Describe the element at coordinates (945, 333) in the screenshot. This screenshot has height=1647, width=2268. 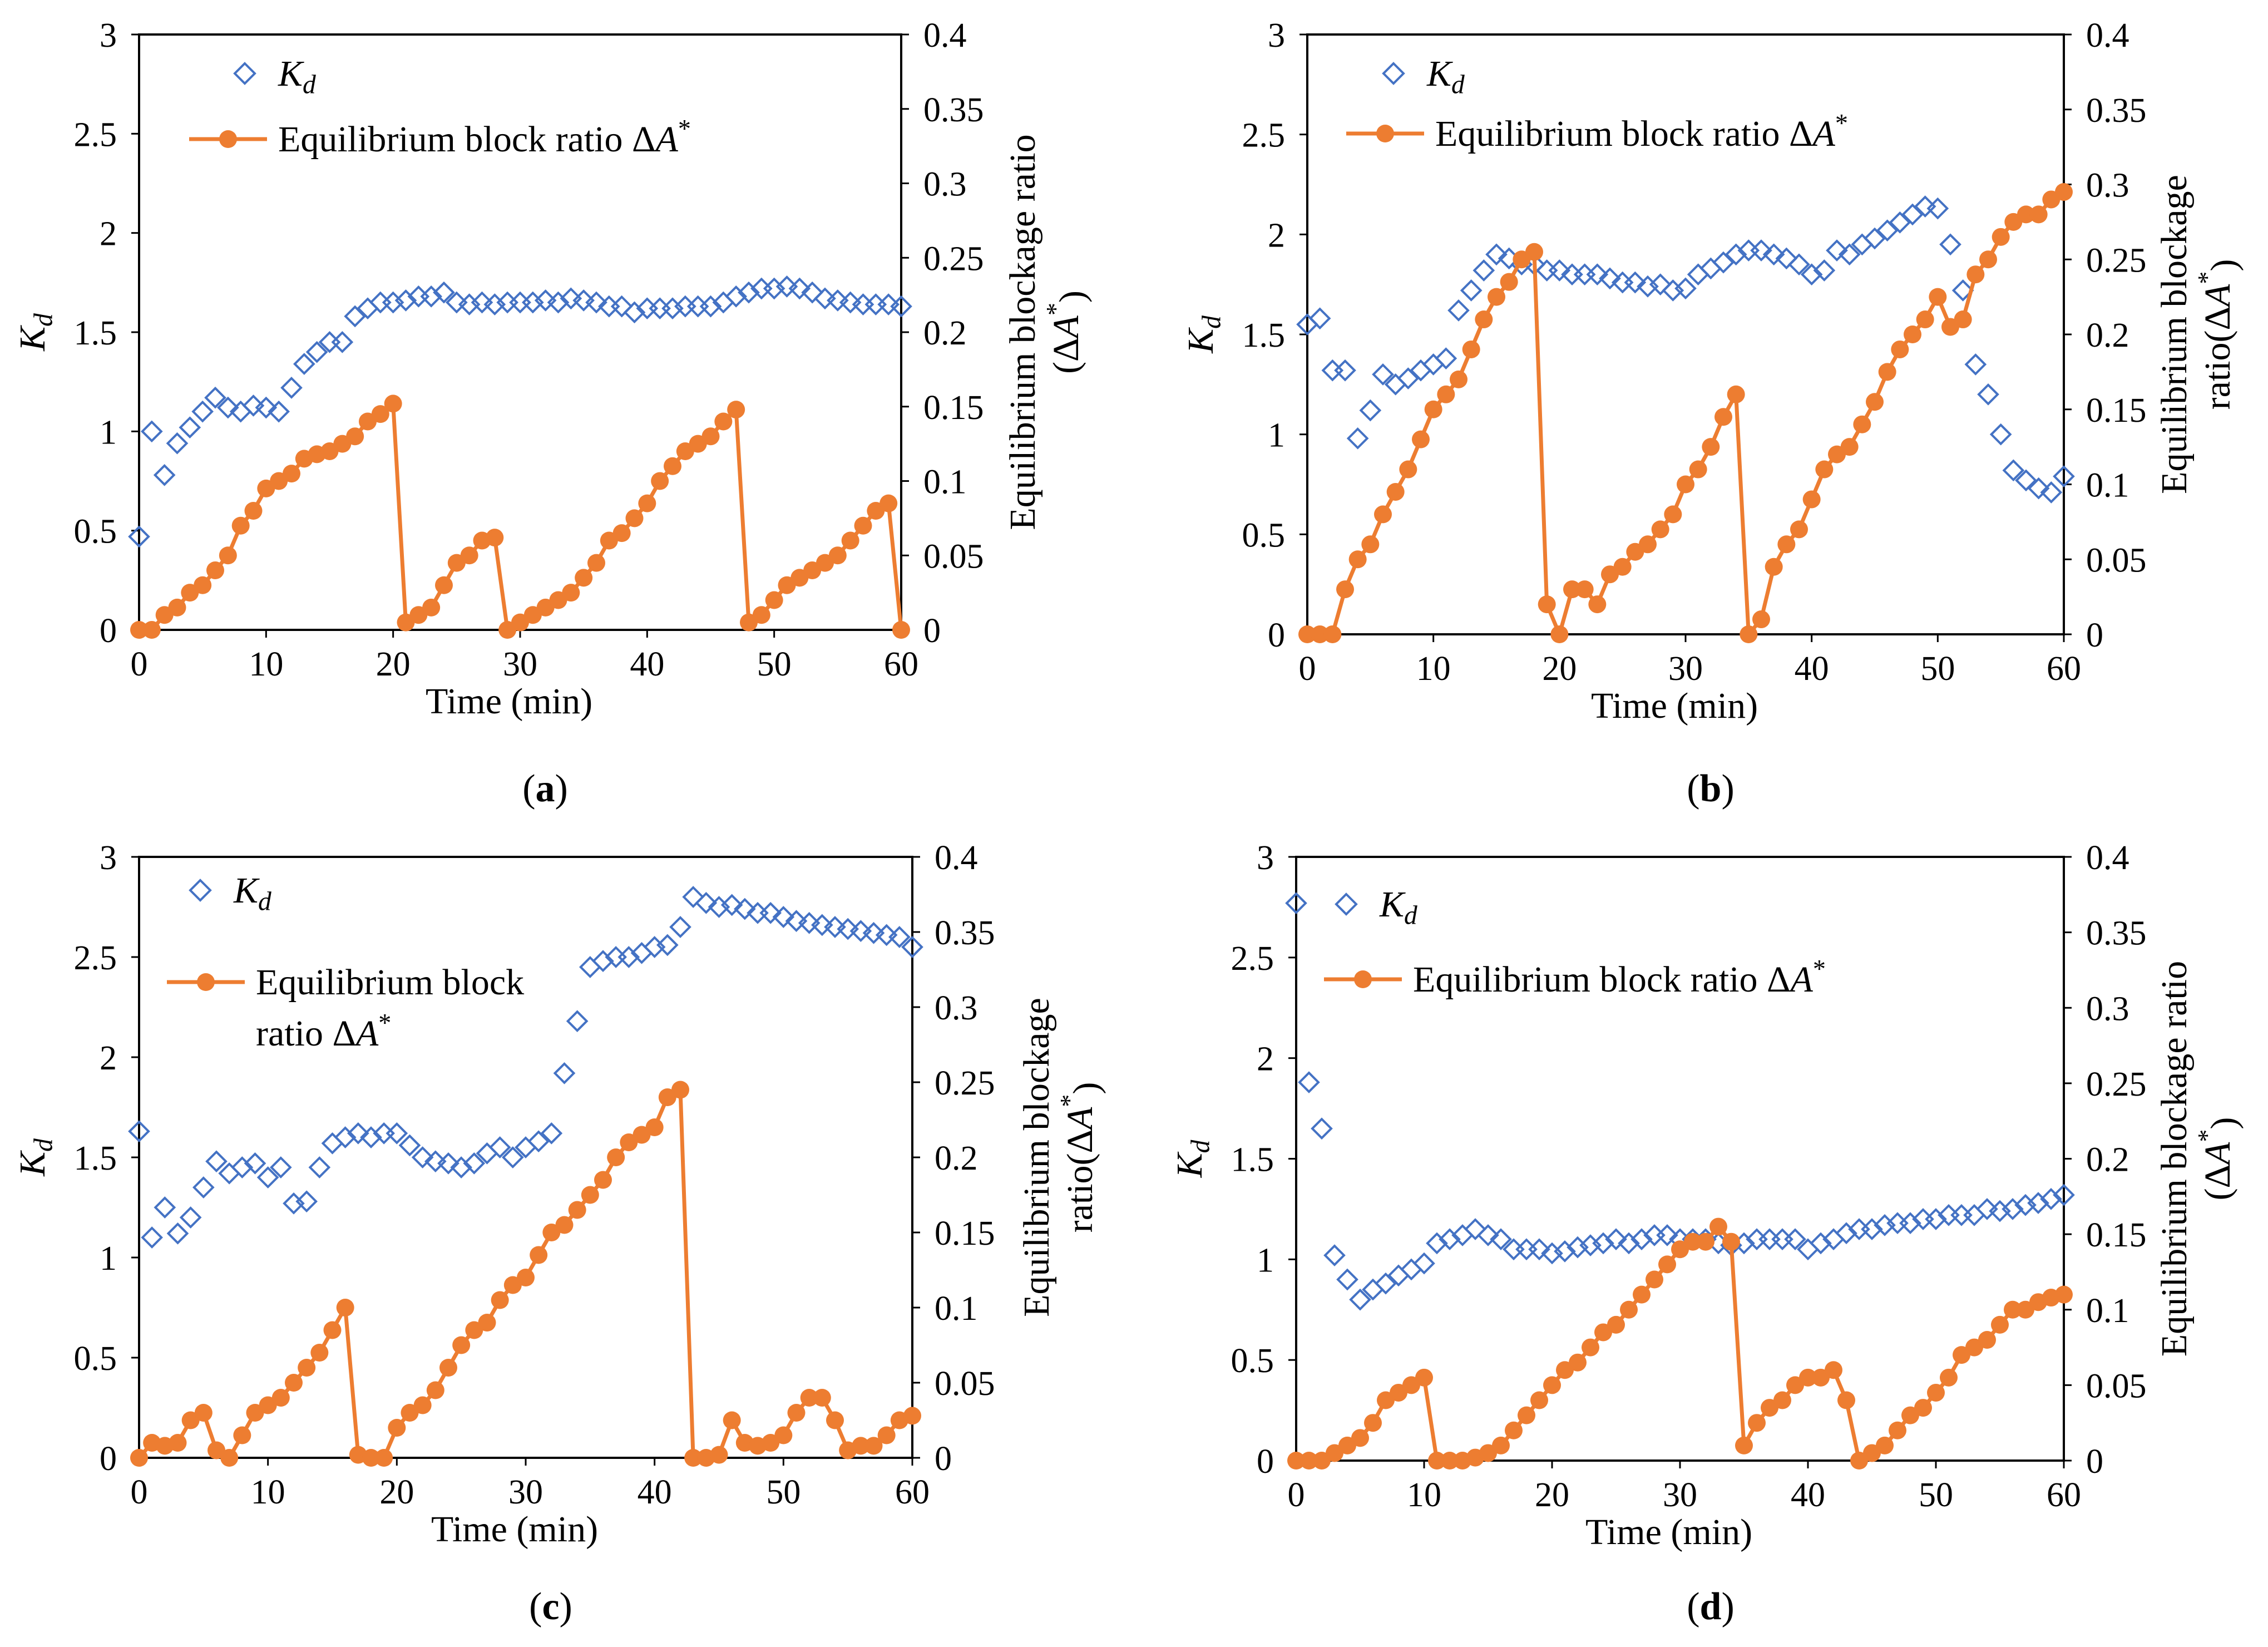
I see `y-right-tick-label: 0.2` at that location.